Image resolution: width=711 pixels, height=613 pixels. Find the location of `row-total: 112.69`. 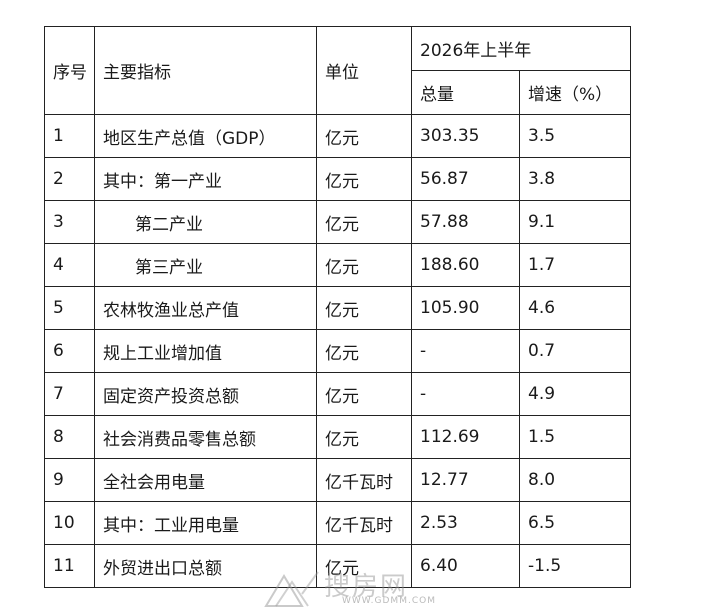

row-total: 112.69 is located at coordinates (465, 437).